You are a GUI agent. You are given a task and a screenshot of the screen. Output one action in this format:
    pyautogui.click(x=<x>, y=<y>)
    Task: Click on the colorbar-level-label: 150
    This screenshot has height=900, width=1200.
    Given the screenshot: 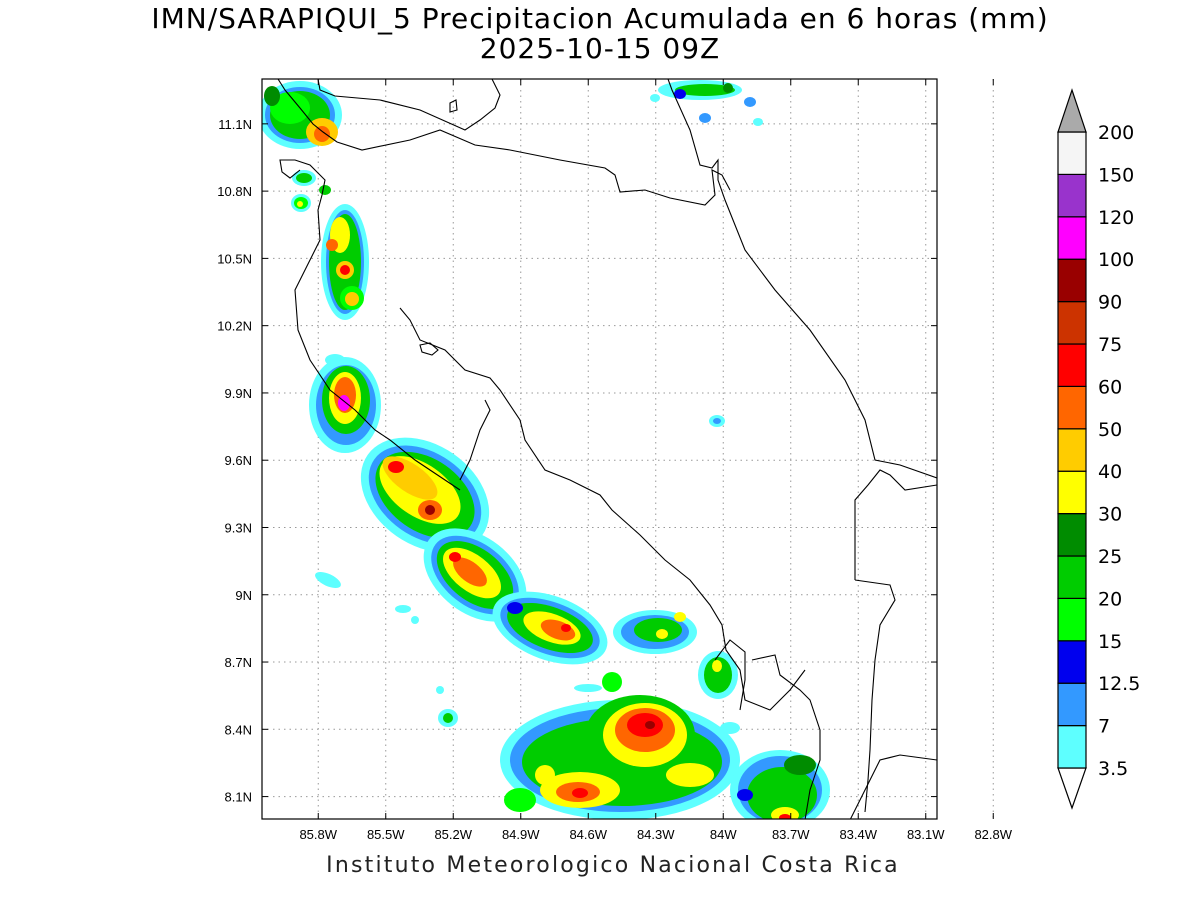 What is the action you would take?
    pyautogui.click(x=1116, y=175)
    